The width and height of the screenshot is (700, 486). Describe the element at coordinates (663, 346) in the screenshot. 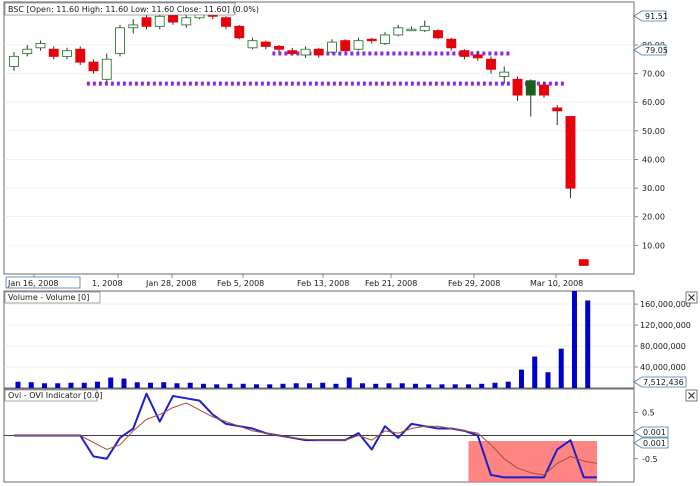

I see `volume-y-tick-label: 80,000,000` at that location.